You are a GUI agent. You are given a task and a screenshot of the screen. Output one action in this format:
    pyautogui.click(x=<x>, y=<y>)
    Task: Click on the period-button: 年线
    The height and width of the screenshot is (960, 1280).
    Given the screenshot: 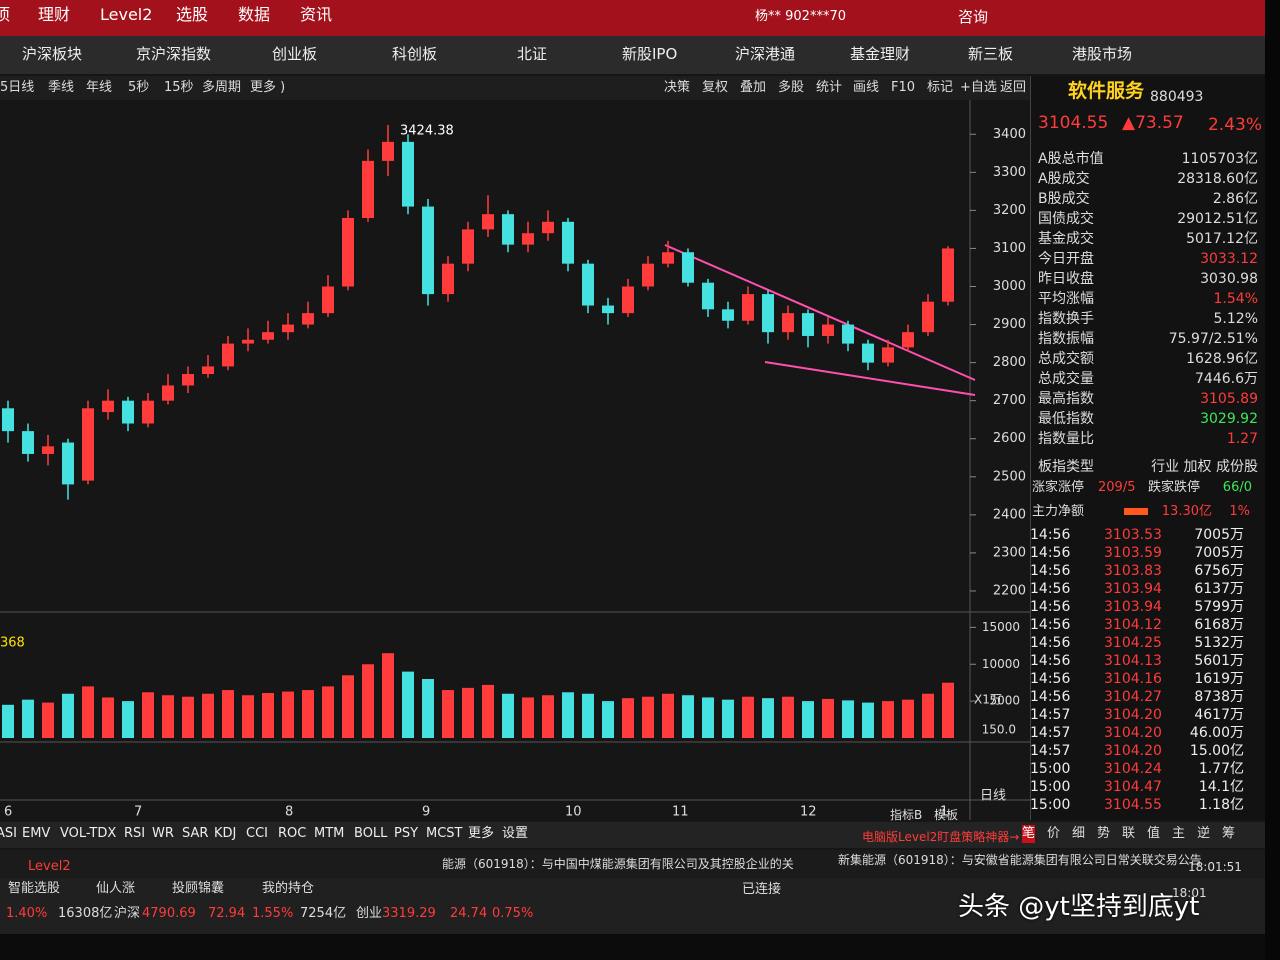 What is the action you would take?
    pyautogui.click(x=99, y=87)
    